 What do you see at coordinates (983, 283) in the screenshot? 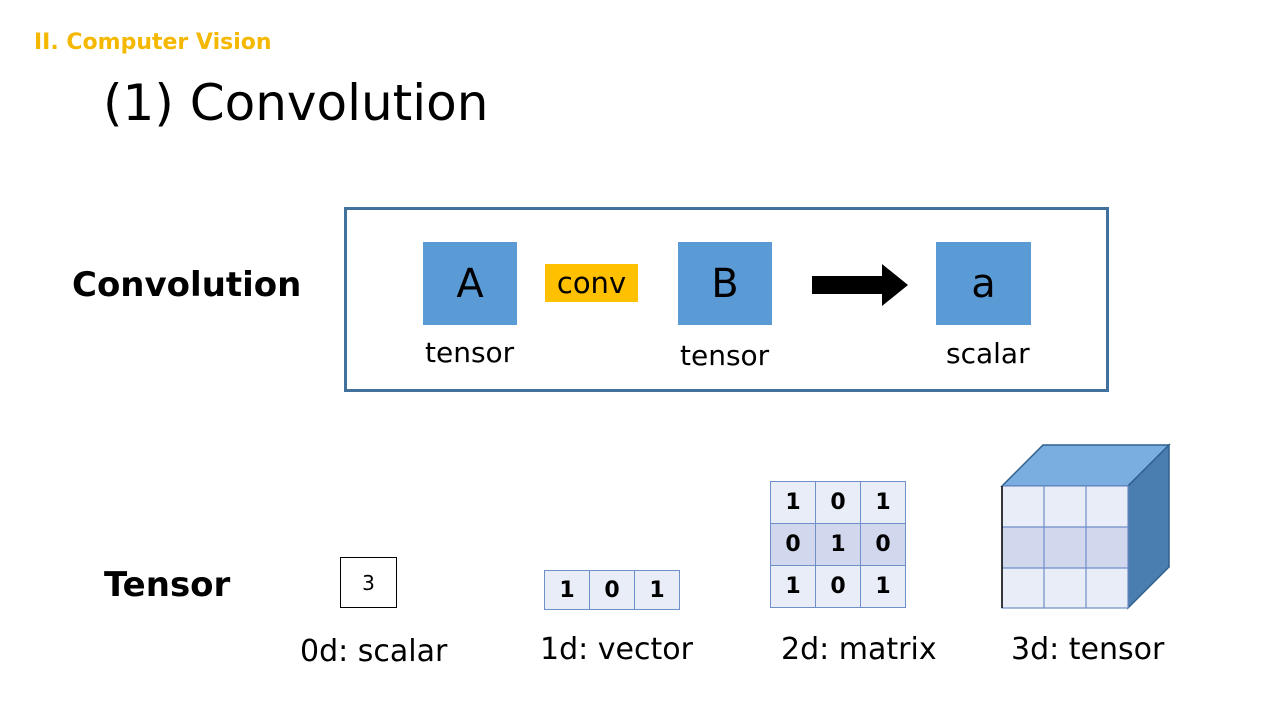
I see `output-scalar-box: a` at bounding box center [983, 283].